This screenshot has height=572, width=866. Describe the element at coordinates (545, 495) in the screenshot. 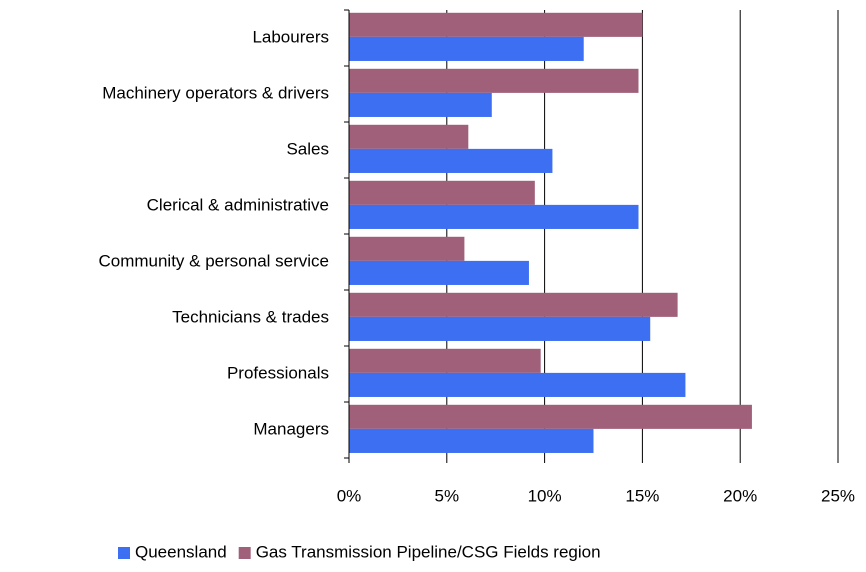

I see `x-tick-label: 10%` at that location.